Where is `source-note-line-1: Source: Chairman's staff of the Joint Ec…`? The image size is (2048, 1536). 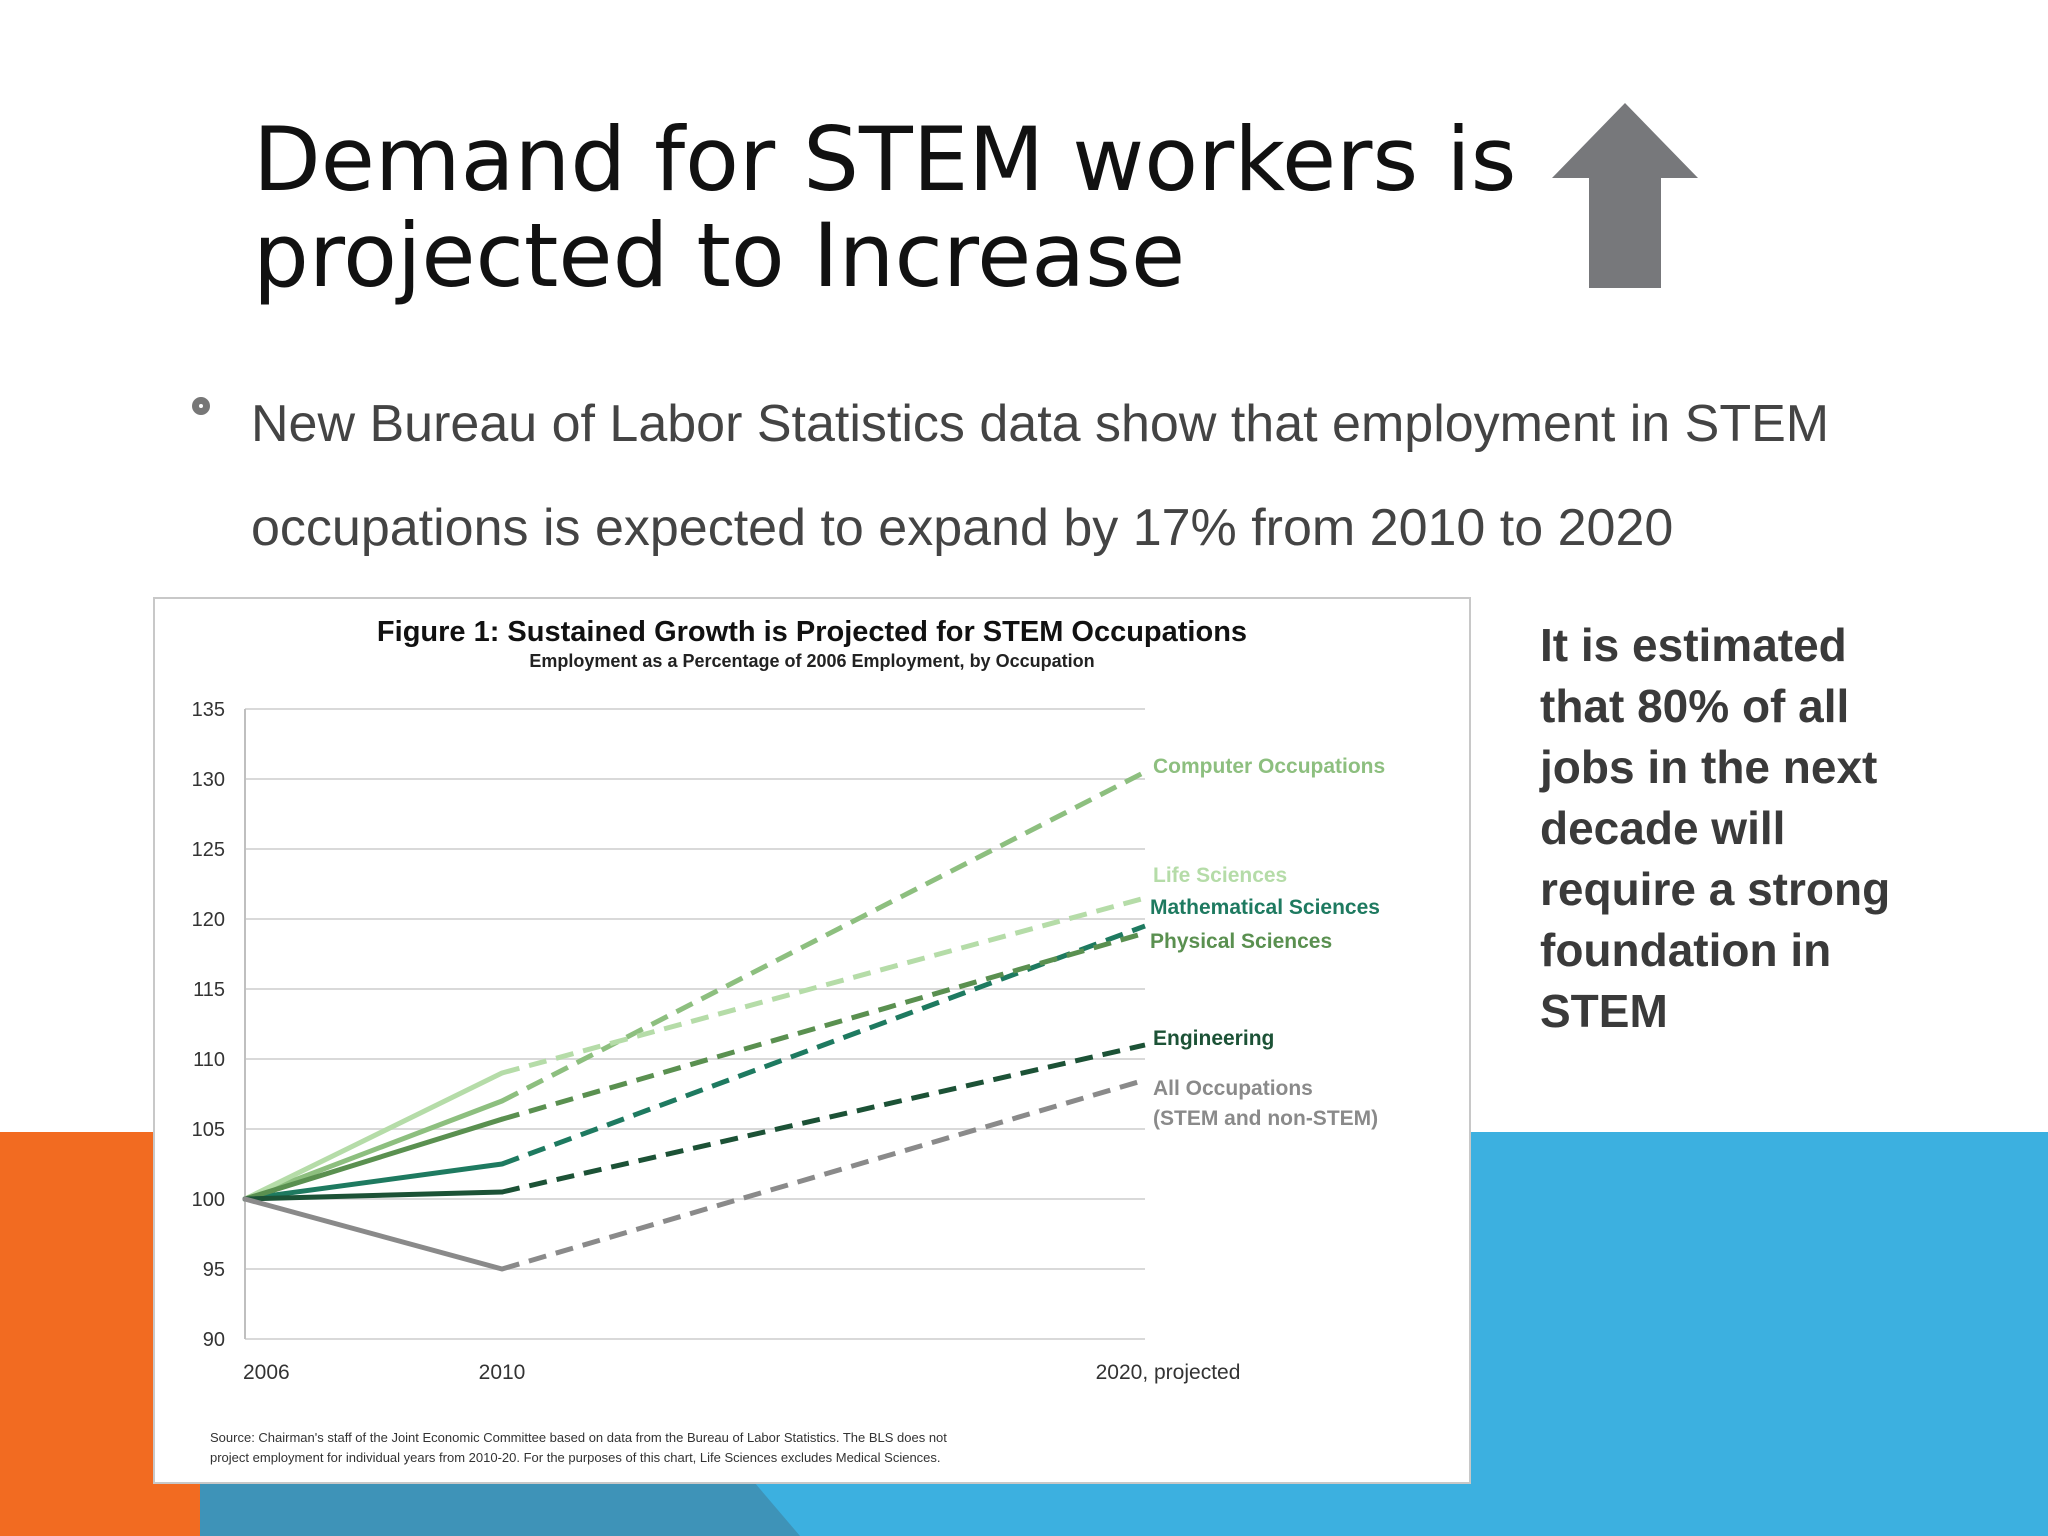
source-note-line-1: Source: Chairman's staff of the Joint Ec… is located at coordinates (578, 1437).